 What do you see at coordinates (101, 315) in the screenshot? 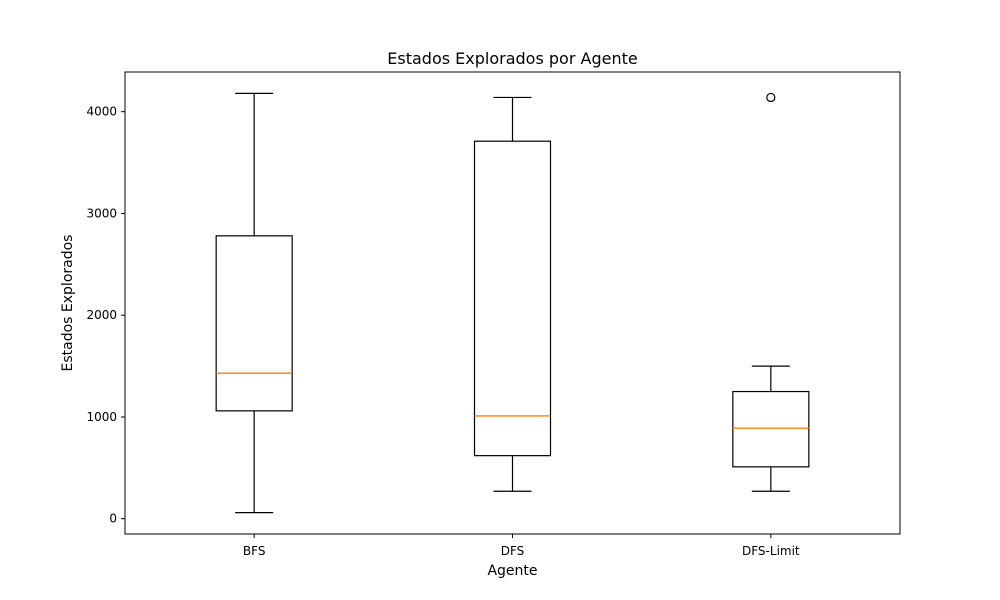
I see `y-tick-label: 2000` at bounding box center [101, 315].